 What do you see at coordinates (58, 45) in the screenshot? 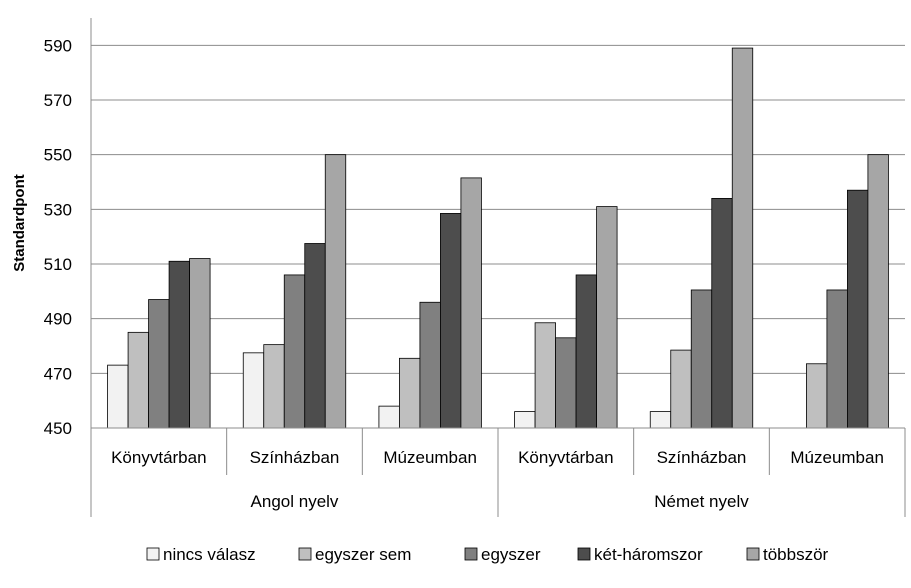
I see `y-tick-label: 590` at bounding box center [58, 45].